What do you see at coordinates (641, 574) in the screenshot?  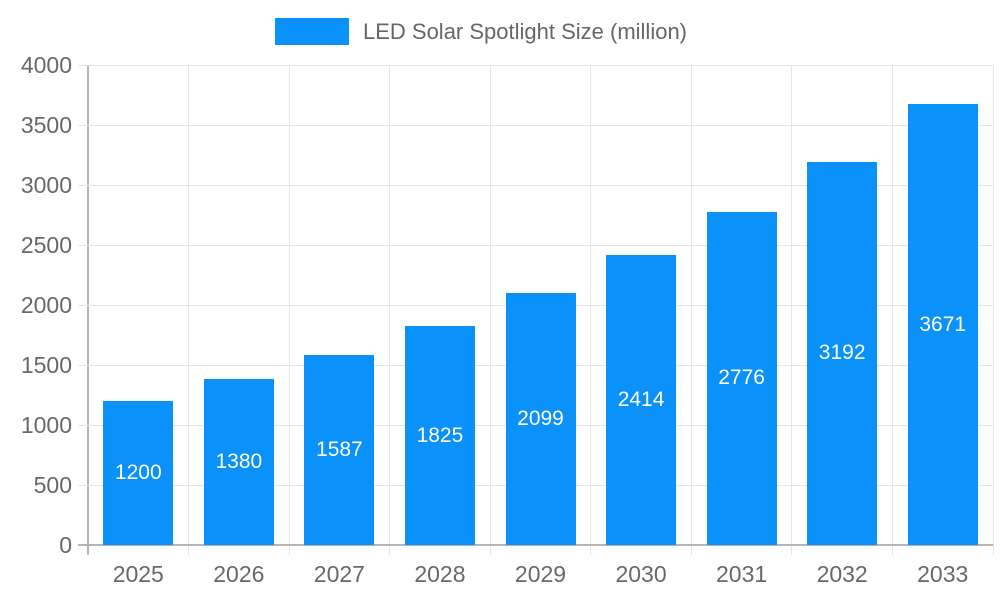 I see `x-tick-label: 2030` at bounding box center [641, 574].